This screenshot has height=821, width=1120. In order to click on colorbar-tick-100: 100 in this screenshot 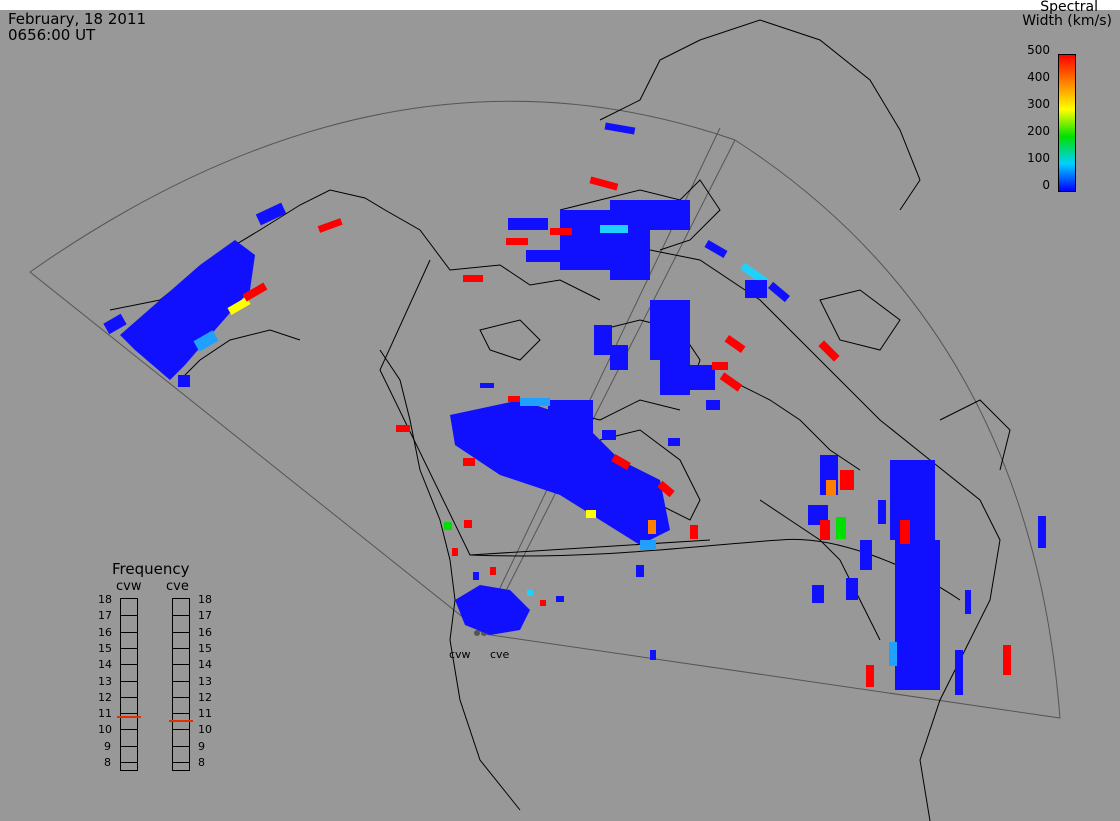, I will do `click(1038, 158)`.